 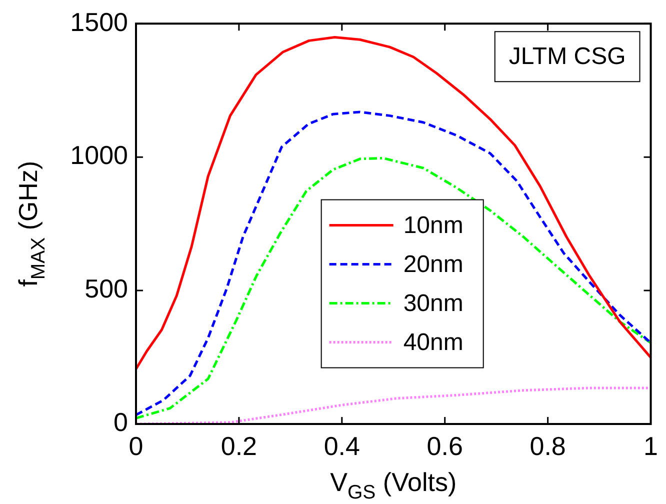 I want to click on x-tick-label: 0.6, so click(x=444, y=445).